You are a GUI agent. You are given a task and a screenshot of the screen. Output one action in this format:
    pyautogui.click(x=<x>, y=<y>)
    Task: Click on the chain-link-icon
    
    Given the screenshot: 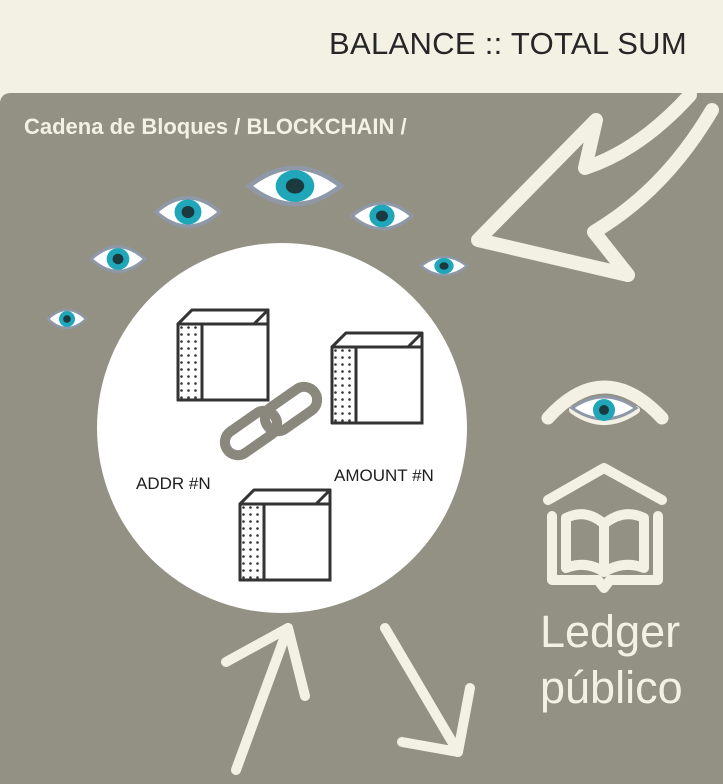 What is the action you would take?
    pyautogui.click(x=271, y=421)
    